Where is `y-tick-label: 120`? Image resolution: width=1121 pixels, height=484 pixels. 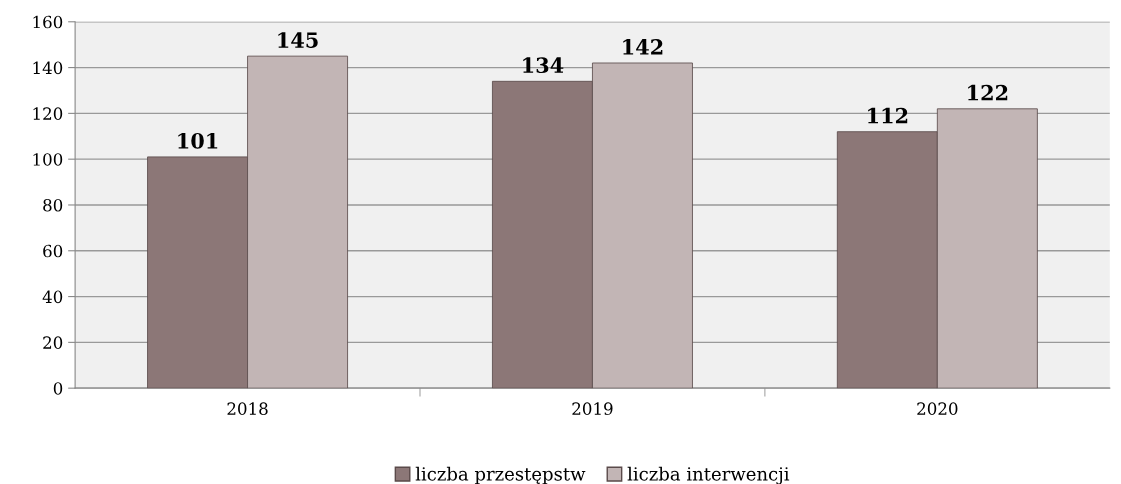
y-tick-label: 120 is located at coordinates (48, 113).